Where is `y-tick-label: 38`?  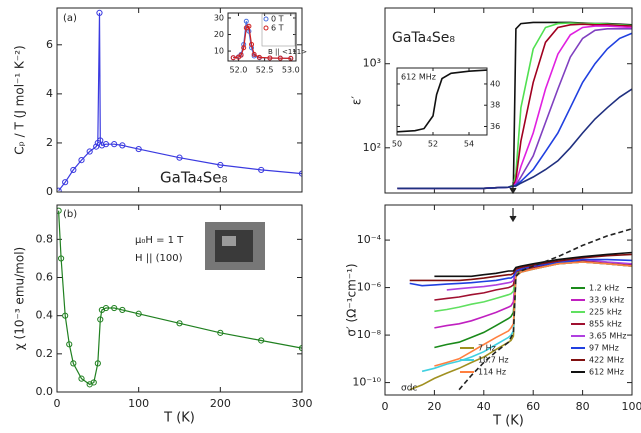
y-tick-label: 38 is located at coordinates (495, 105).